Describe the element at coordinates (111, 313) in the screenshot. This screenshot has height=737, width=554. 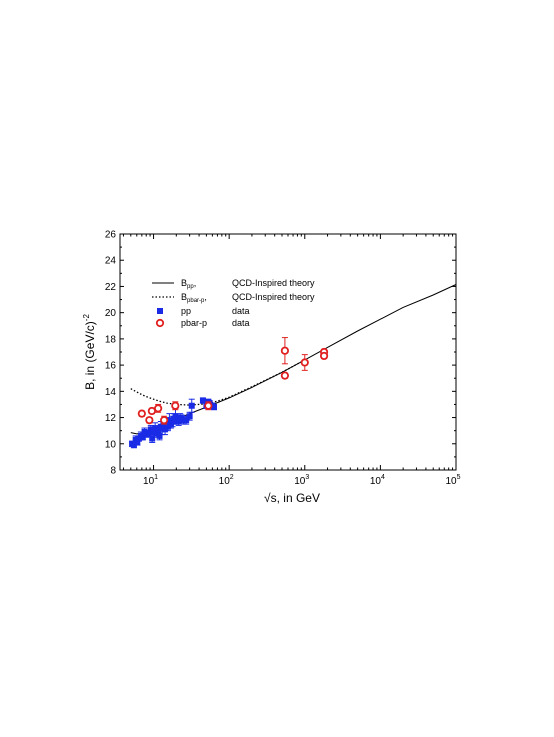
I see `y-tick-label: 20` at that location.